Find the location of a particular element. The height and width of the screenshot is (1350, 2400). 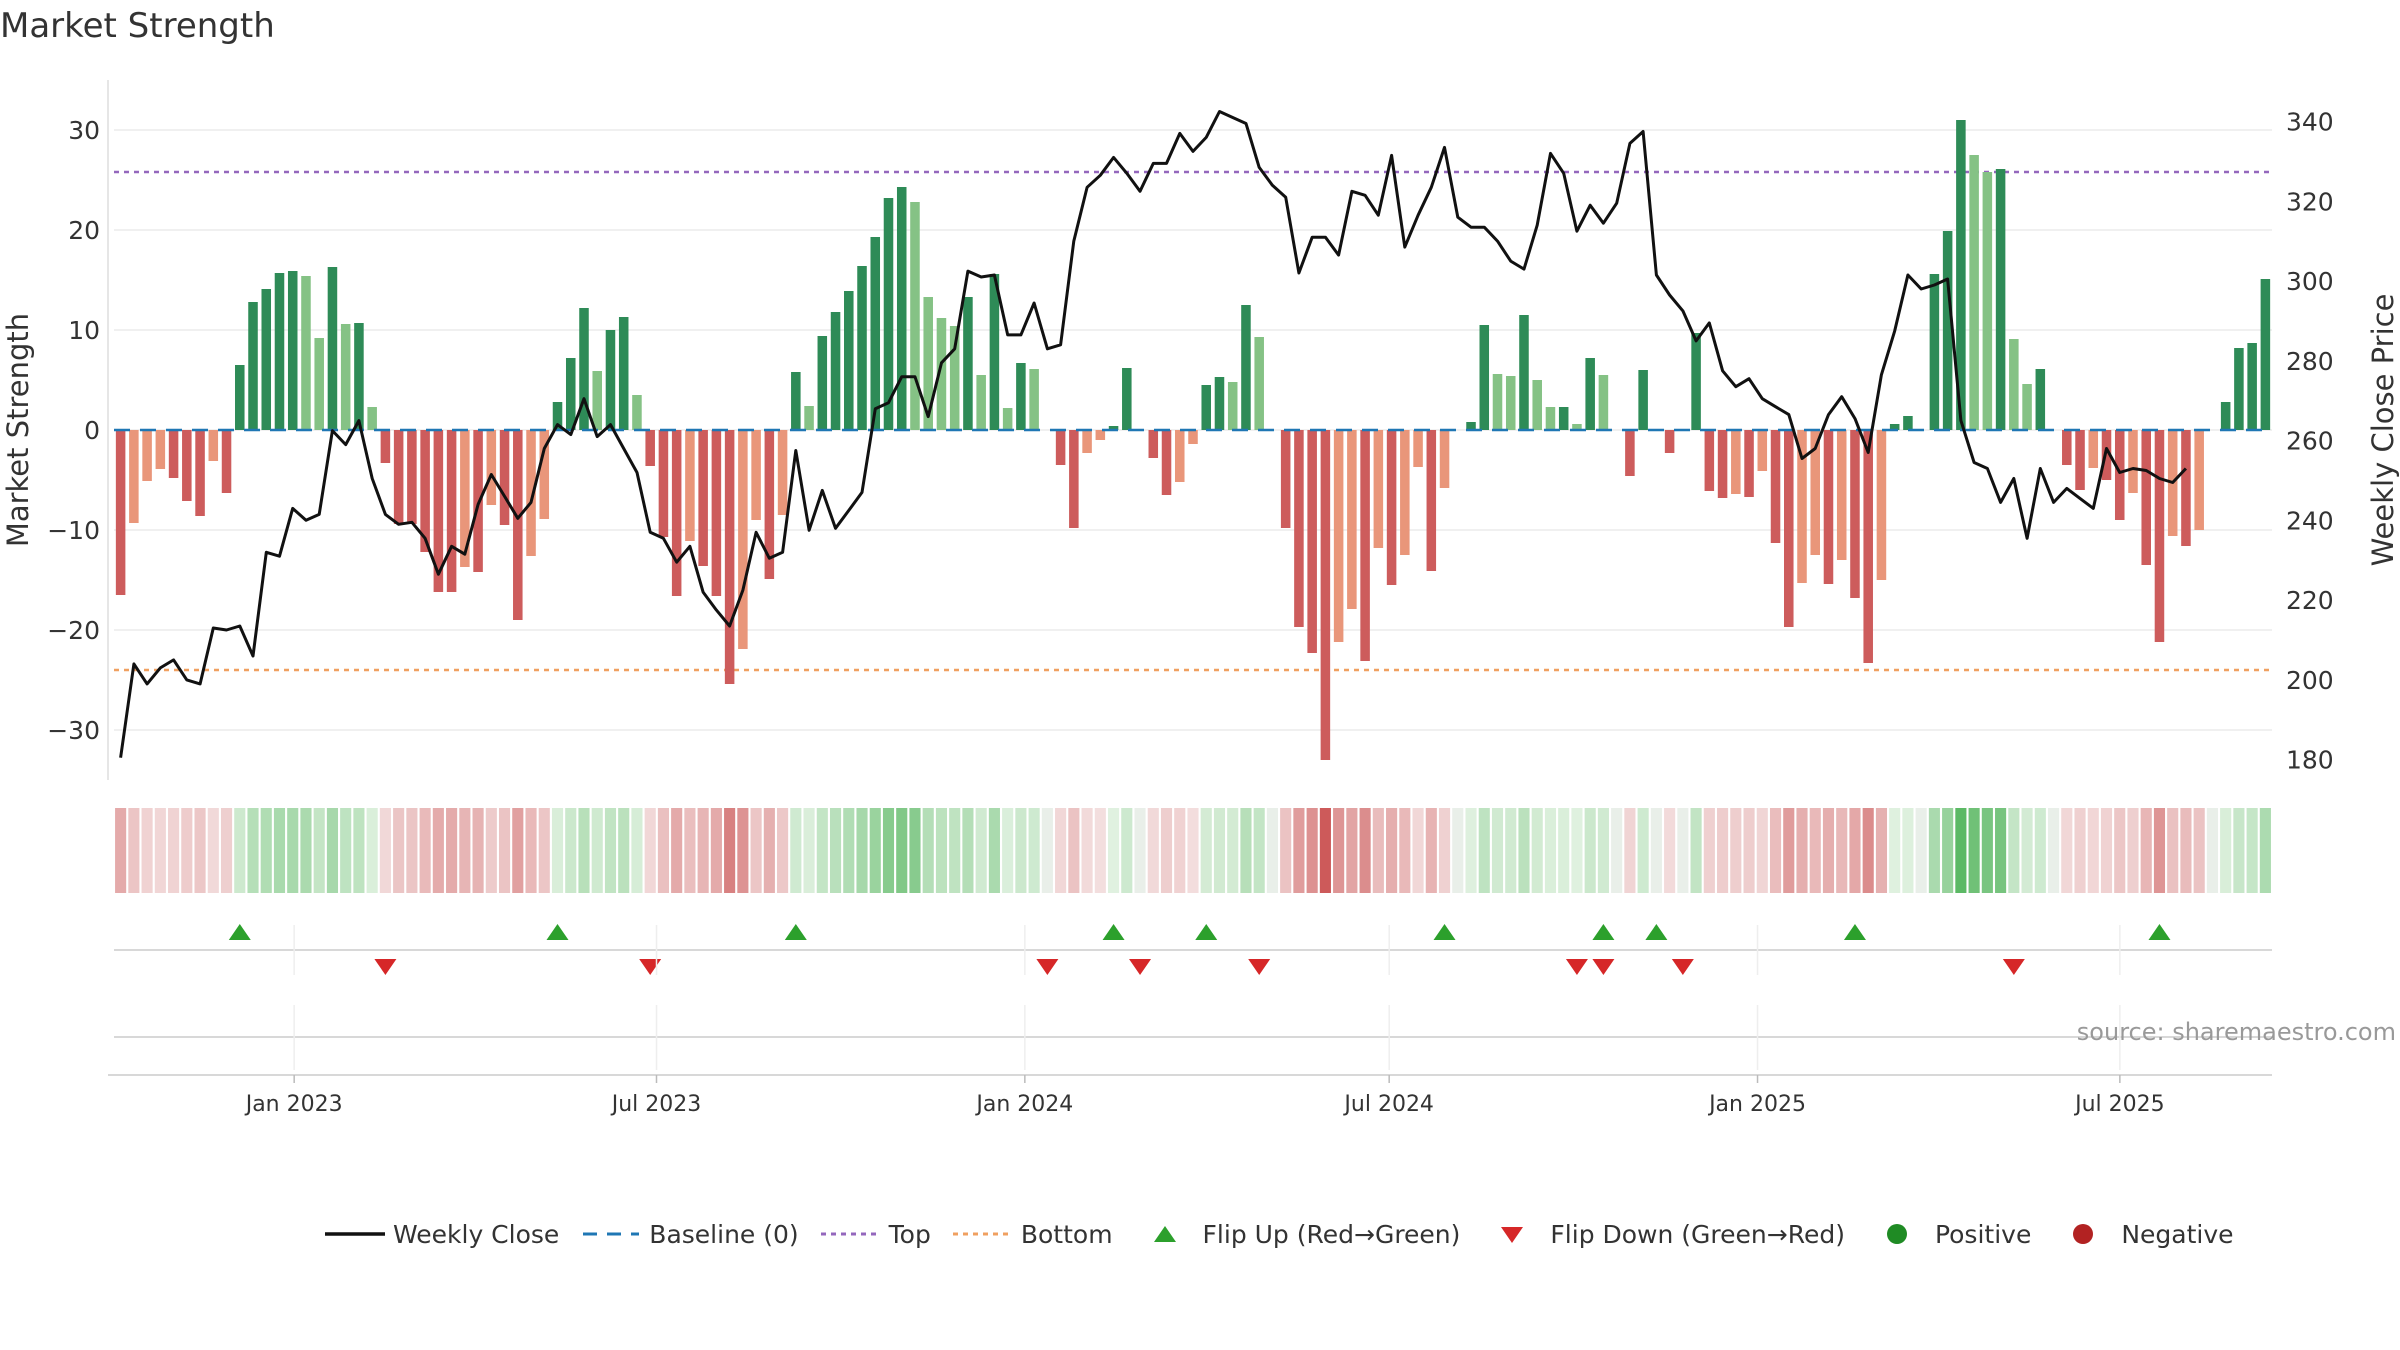

legend-label: Flip Up (Red→Green) is located at coordinates (1331, 1234).